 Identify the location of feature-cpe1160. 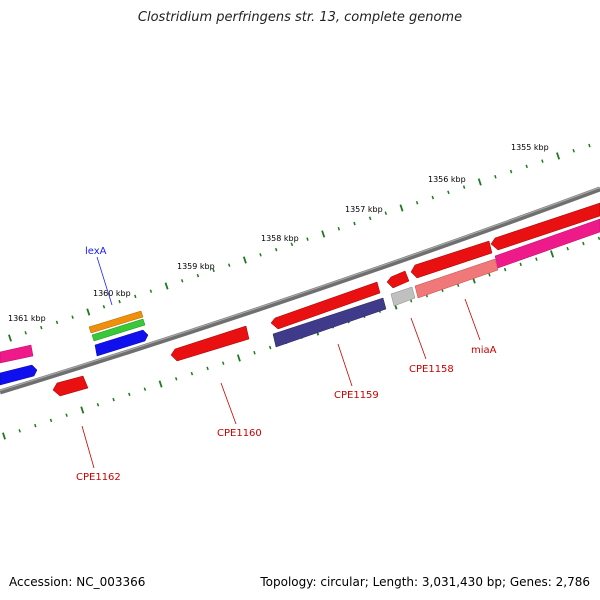
(210, 343).